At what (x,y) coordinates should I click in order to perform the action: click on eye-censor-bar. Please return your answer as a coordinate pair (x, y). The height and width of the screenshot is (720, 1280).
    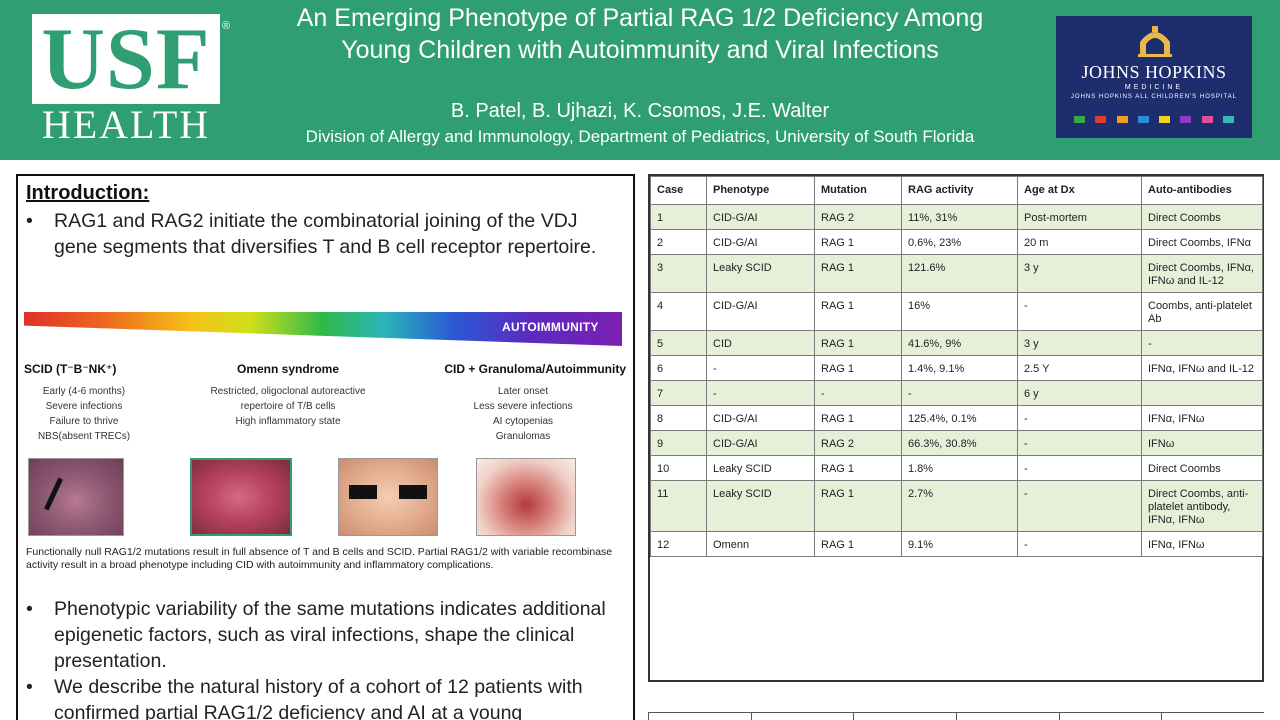
    Looking at the image, I should click on (413, 492).